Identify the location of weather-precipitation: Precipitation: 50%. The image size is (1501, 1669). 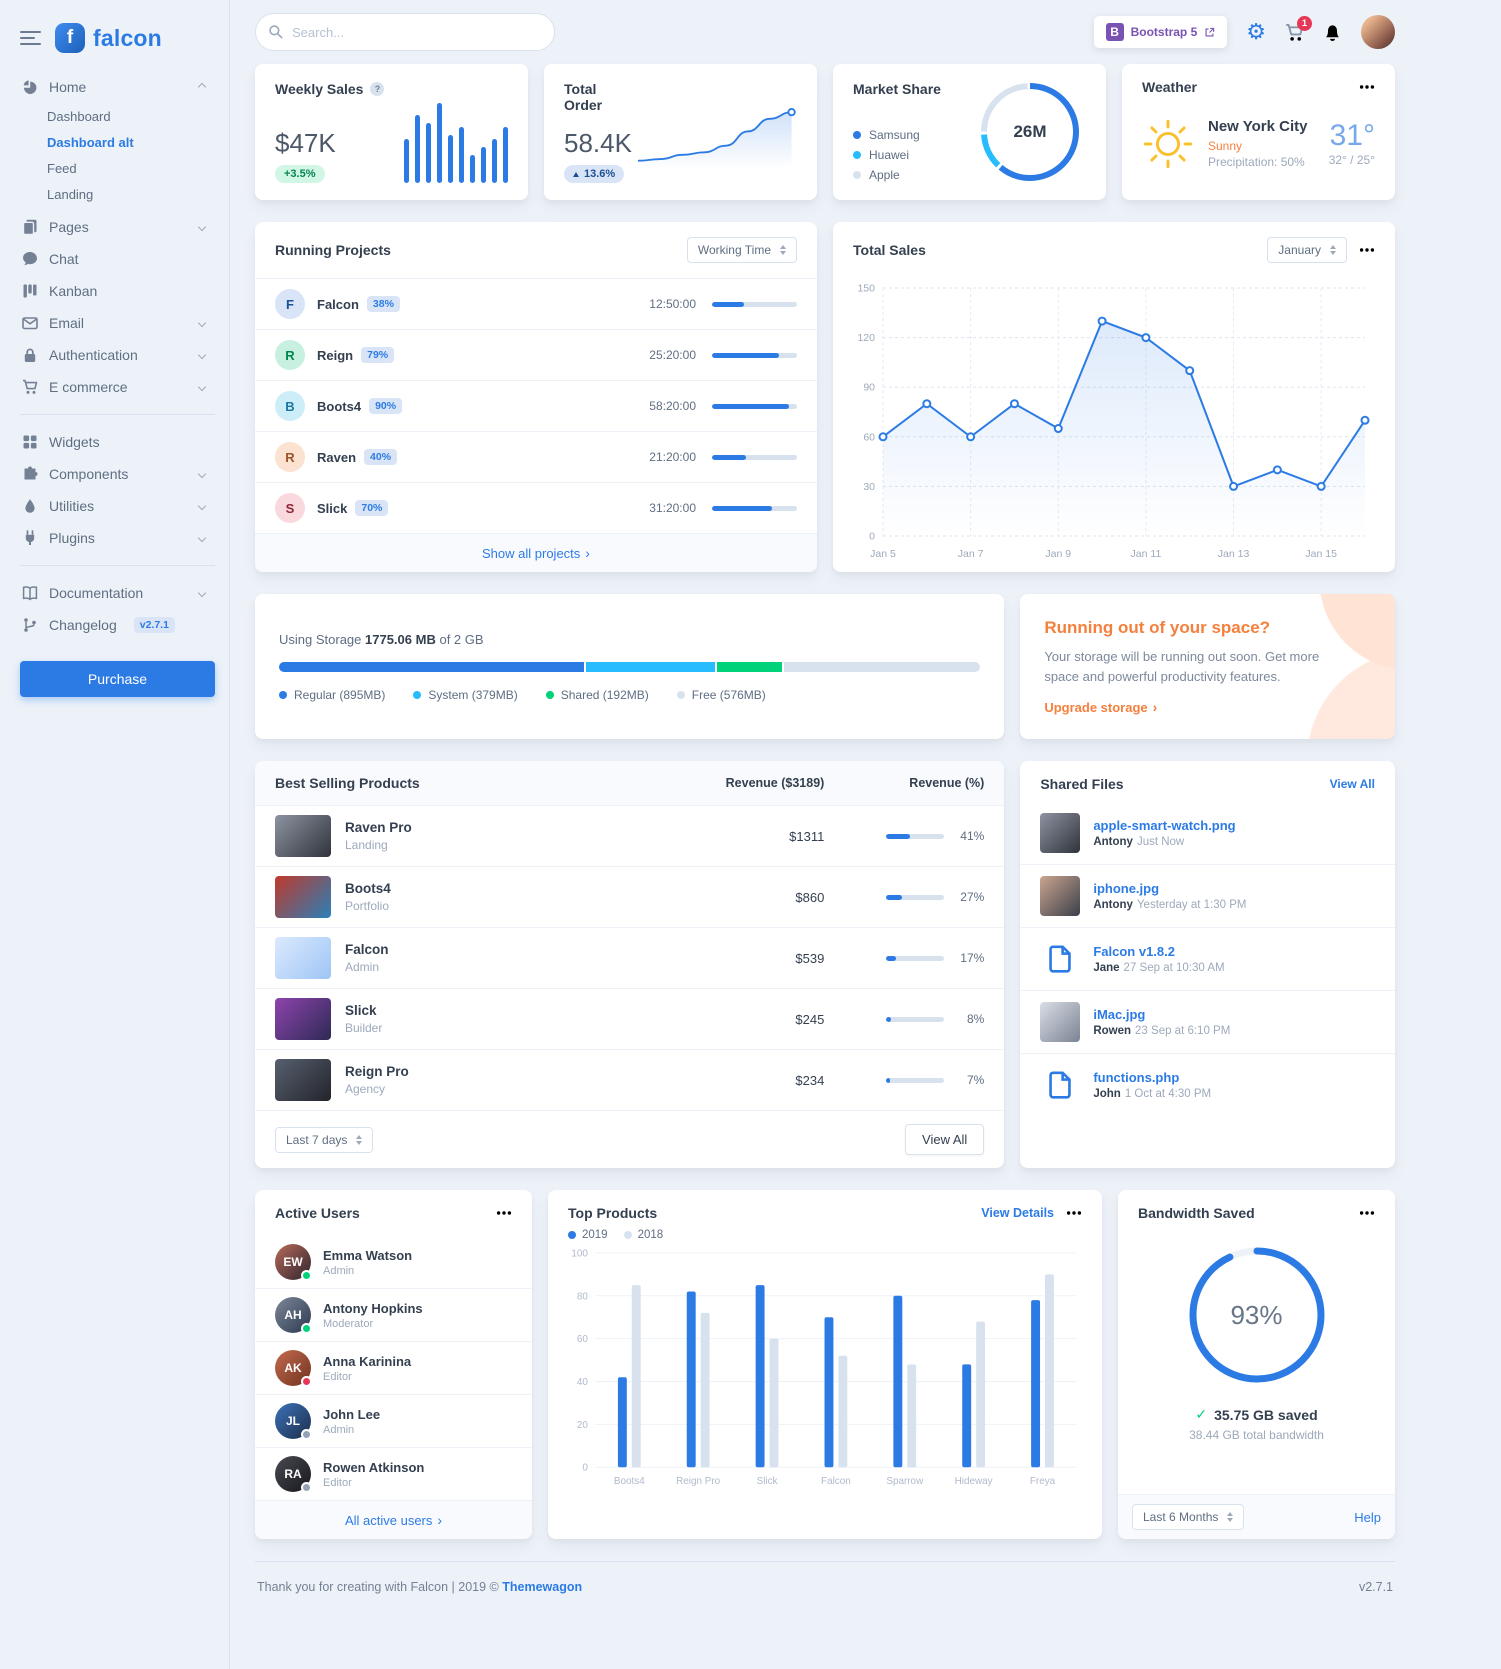
(1256, 162).